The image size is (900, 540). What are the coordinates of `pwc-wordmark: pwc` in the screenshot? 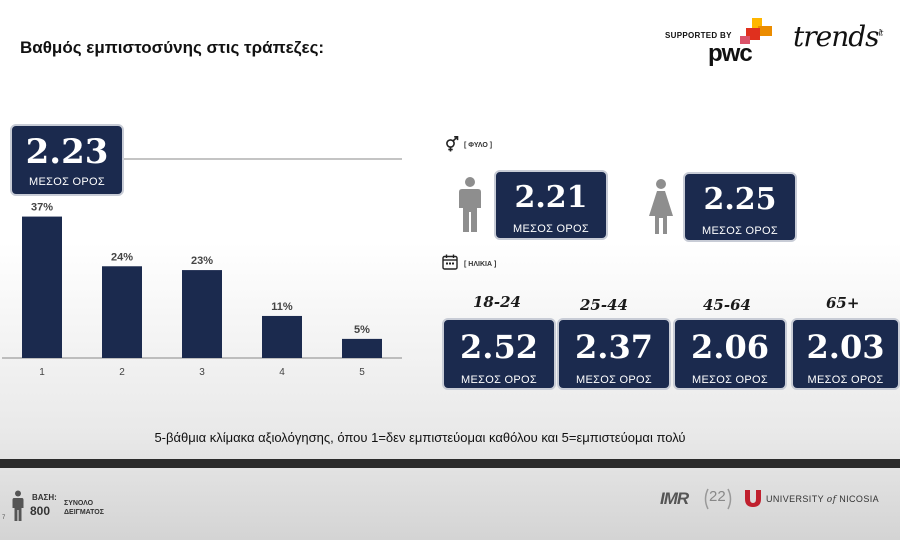 It's located at (730, 53).